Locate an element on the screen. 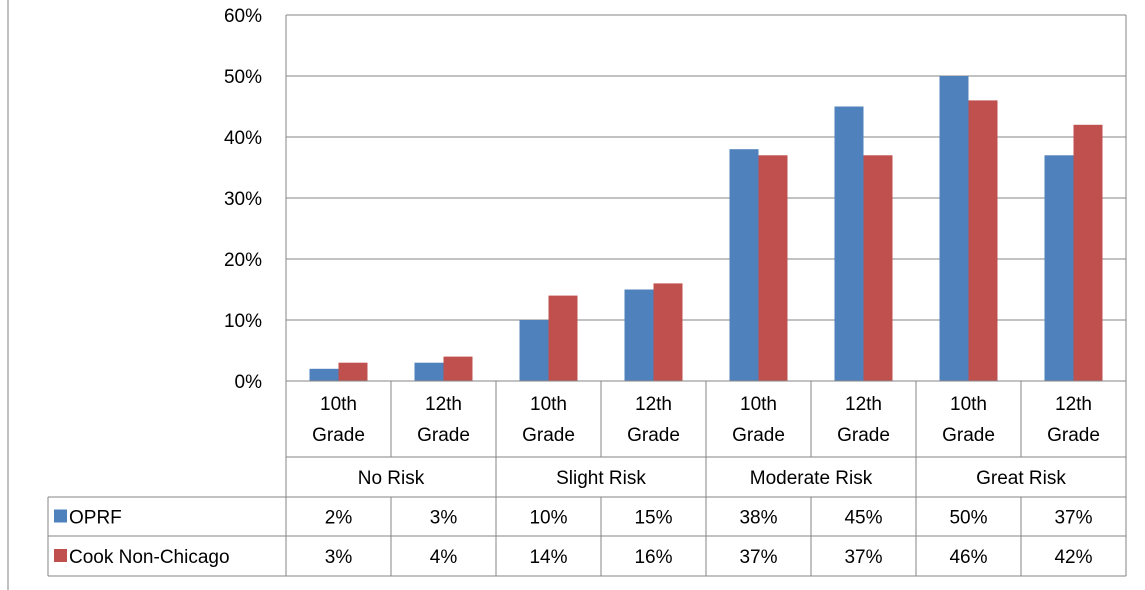  x-group-label: Great Risk is located at coordinates (1021, 478).